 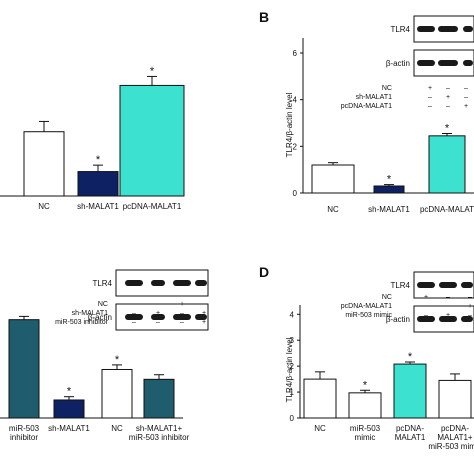 What do you see at coordinates (368, 315) in the screenshot?
I see `condition-label: miR-503 mimic` at bounding box center [368, 315].